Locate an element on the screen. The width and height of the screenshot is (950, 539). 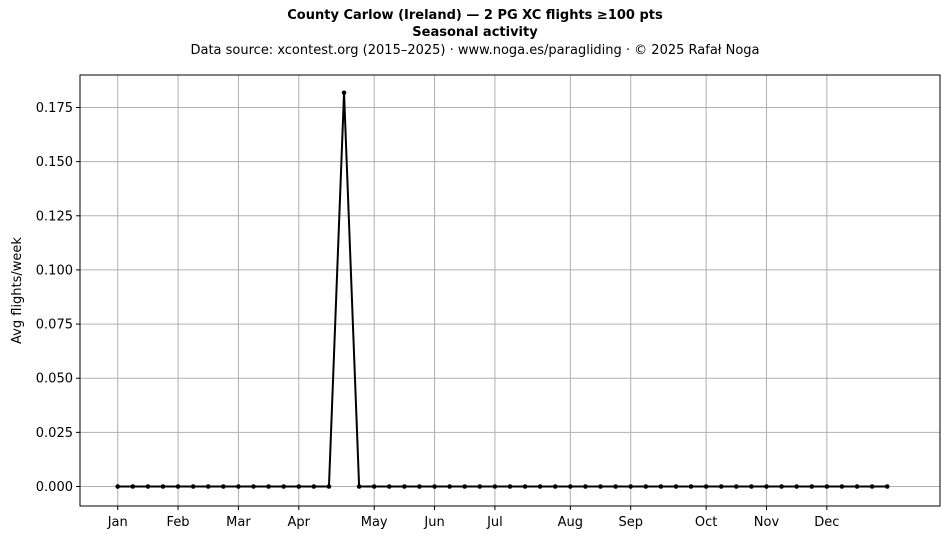
y-tick-label: 0.125 is located at coordinates (54, 216).